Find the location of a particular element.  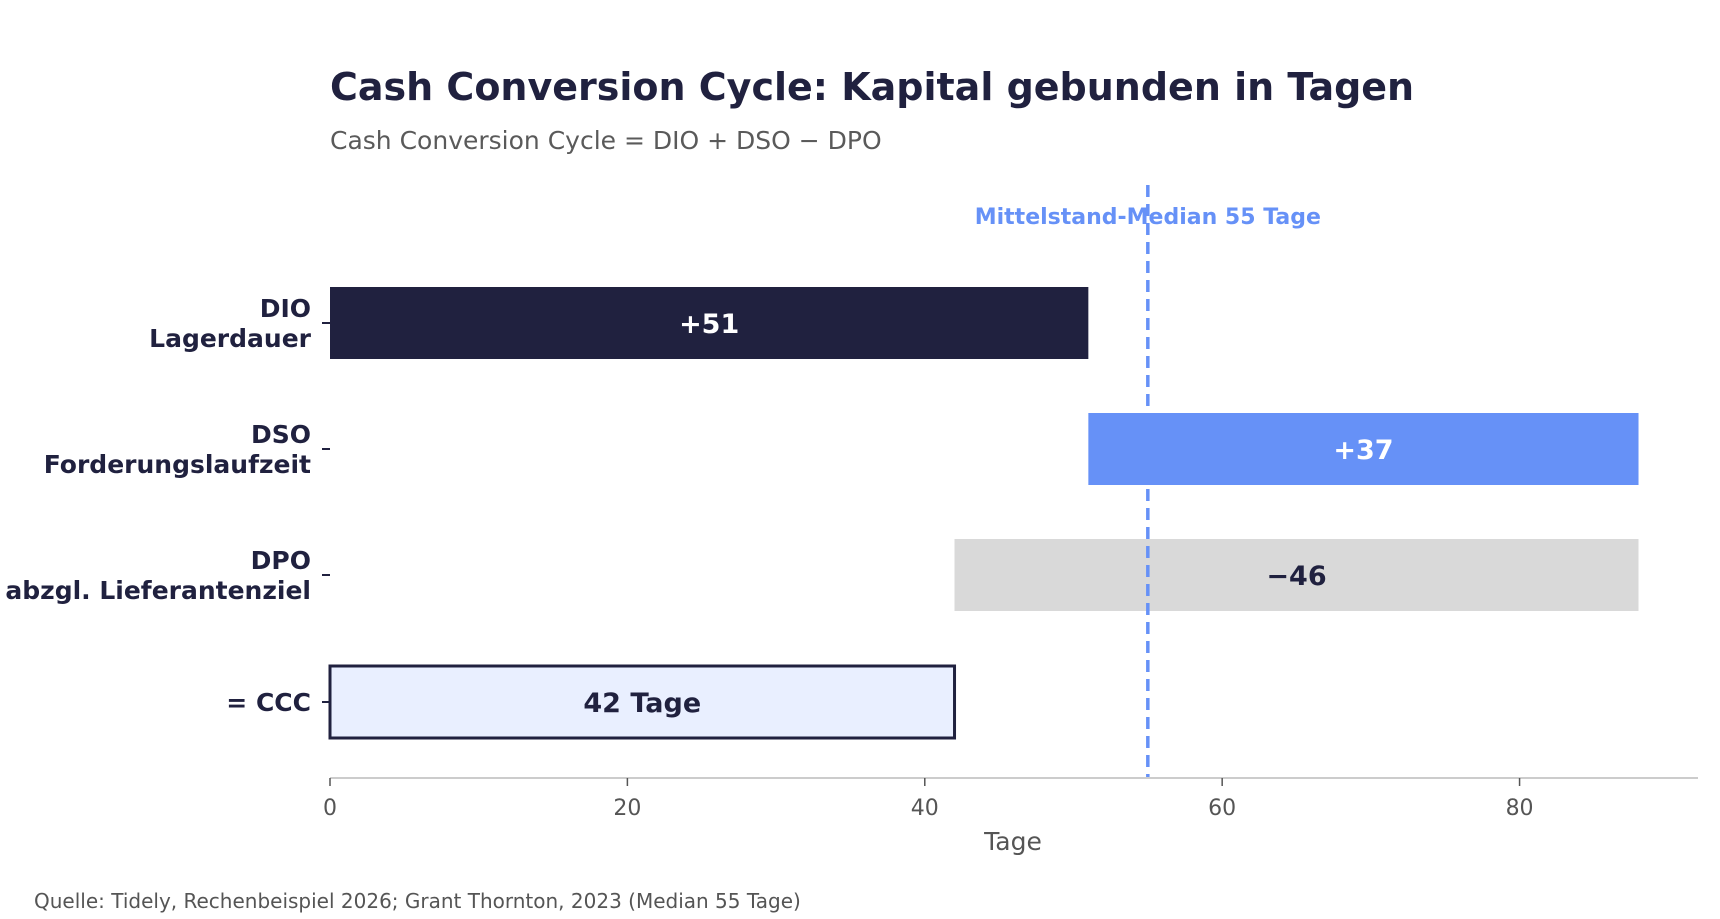

category-label: abzgl. Lieferantenziel is located at coordinates (158, 590).